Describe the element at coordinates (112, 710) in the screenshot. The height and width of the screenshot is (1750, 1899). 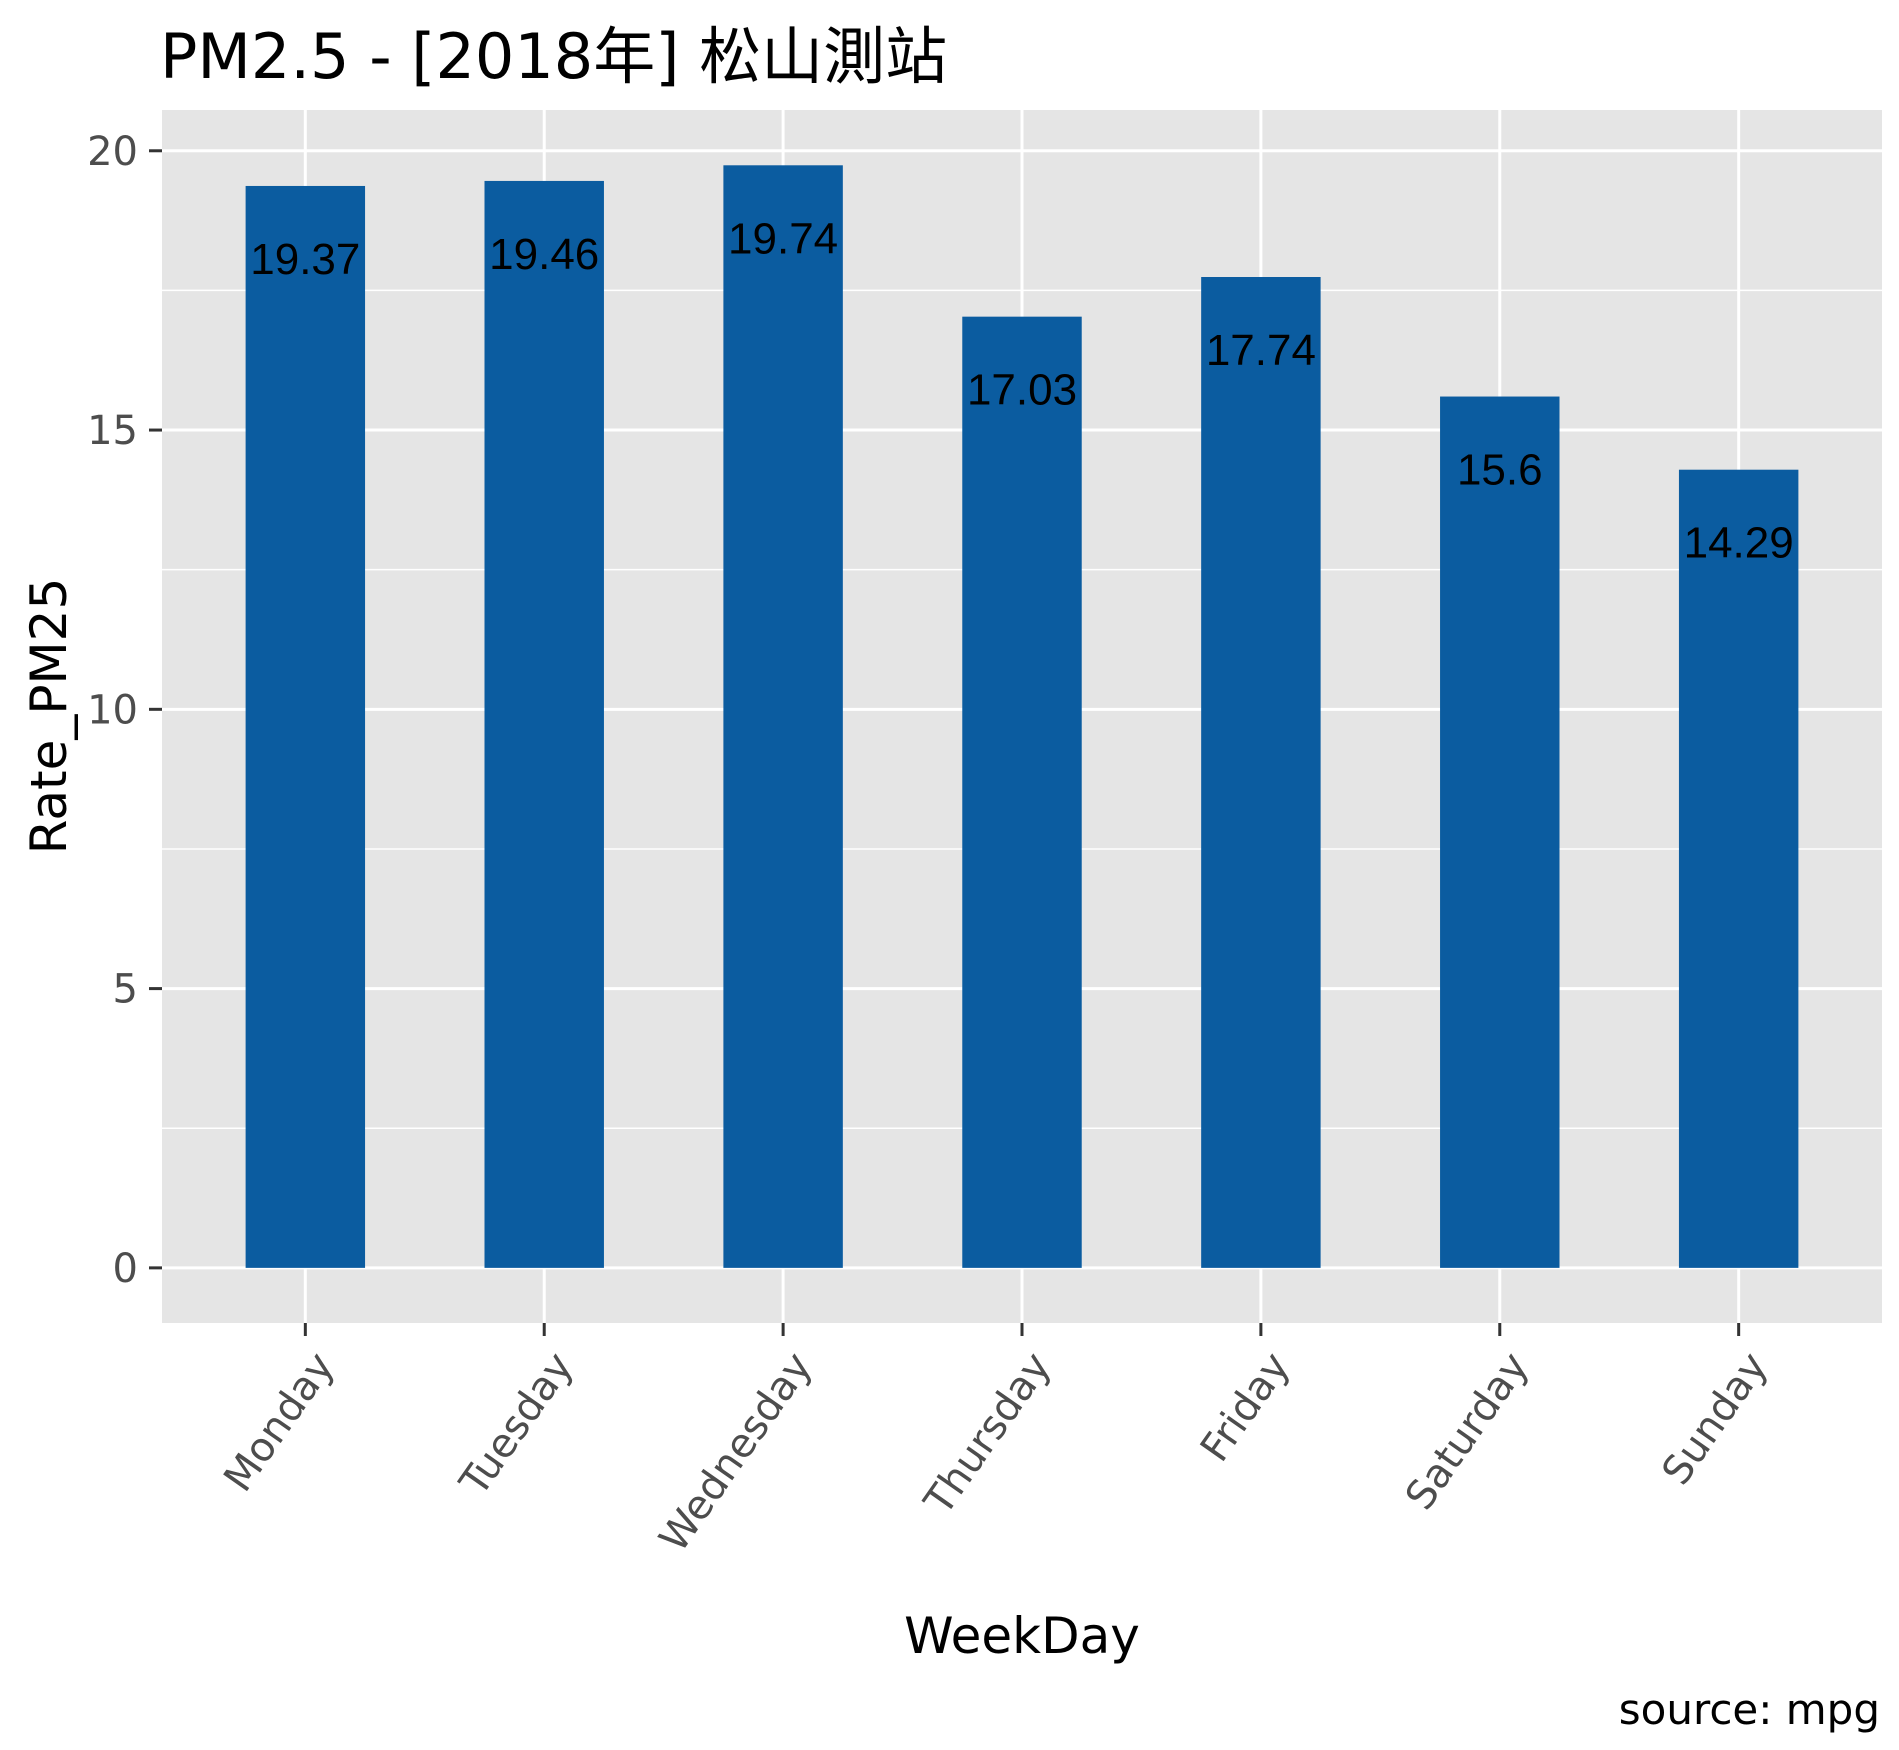
I see `y-tick-label: 10` at that location.